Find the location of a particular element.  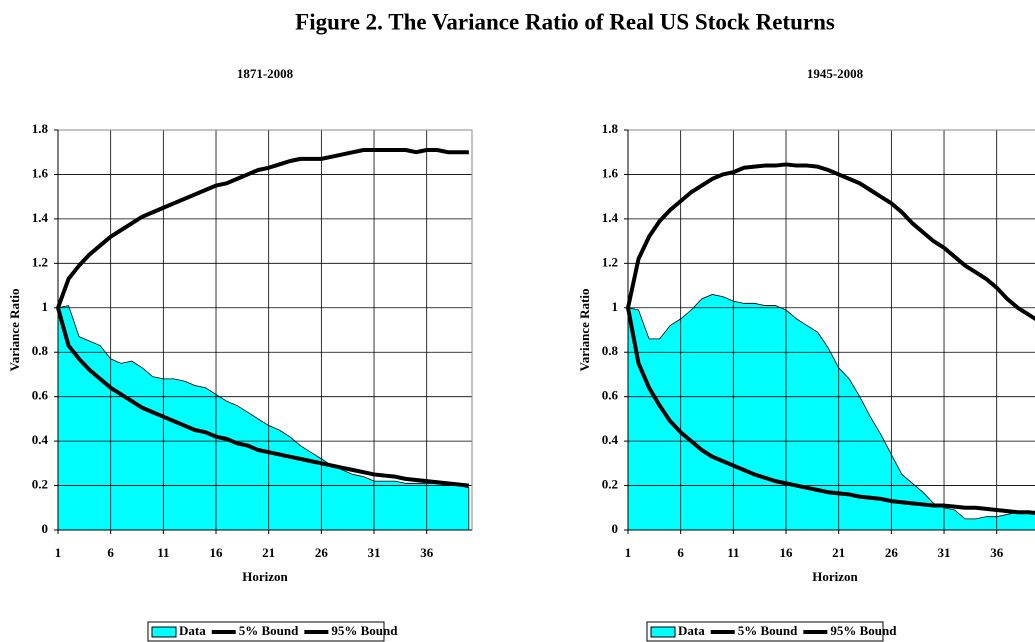

chart-title: 1871-2008 is located at coordinates (265, 73).